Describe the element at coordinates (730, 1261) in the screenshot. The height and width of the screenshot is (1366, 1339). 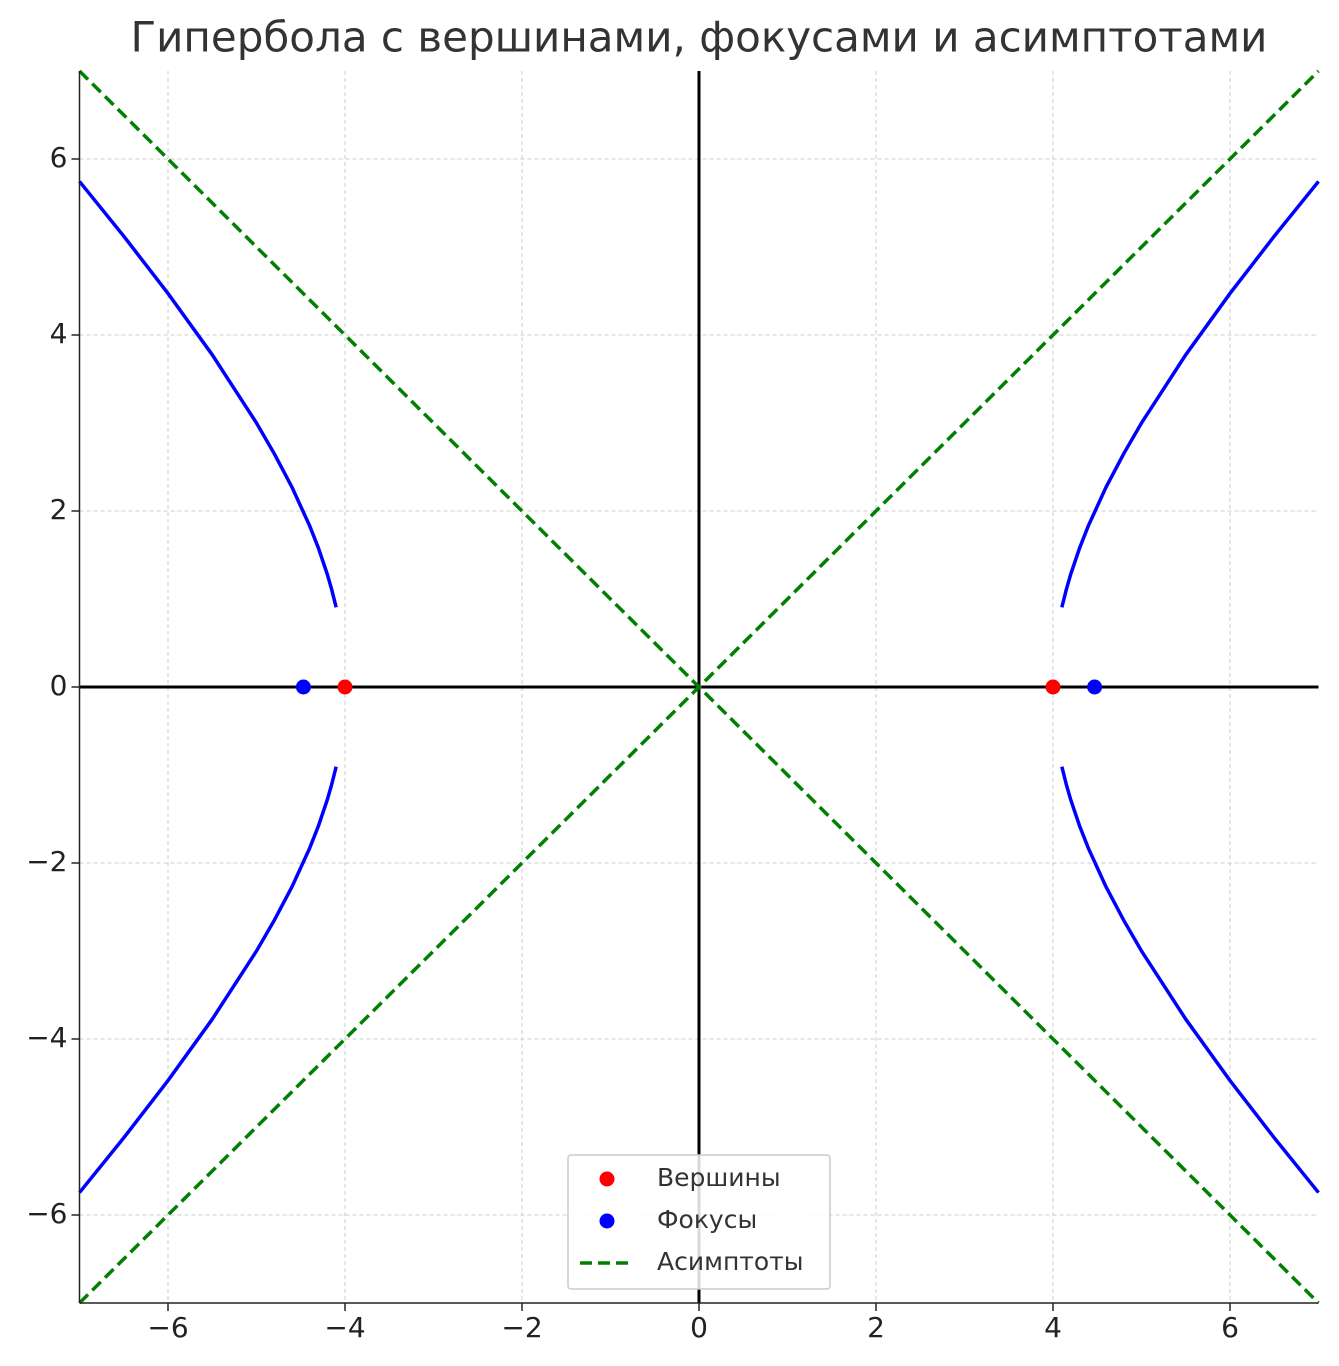
I see `legend-label: Асимптоты` at that location.